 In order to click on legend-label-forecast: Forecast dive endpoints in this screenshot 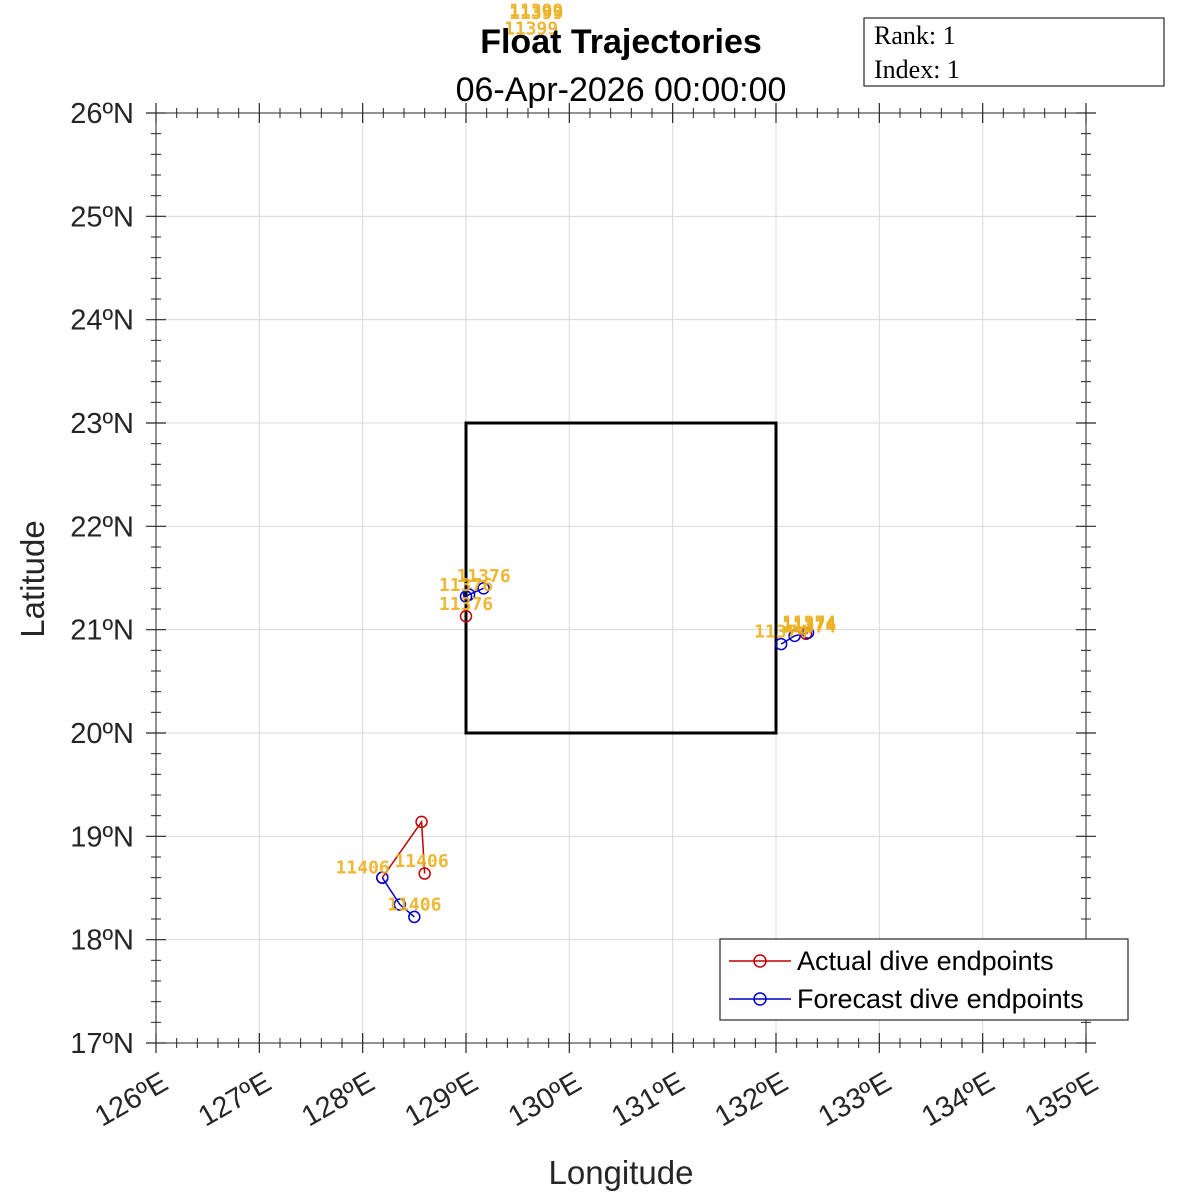, I will do `click(940, 999)`.